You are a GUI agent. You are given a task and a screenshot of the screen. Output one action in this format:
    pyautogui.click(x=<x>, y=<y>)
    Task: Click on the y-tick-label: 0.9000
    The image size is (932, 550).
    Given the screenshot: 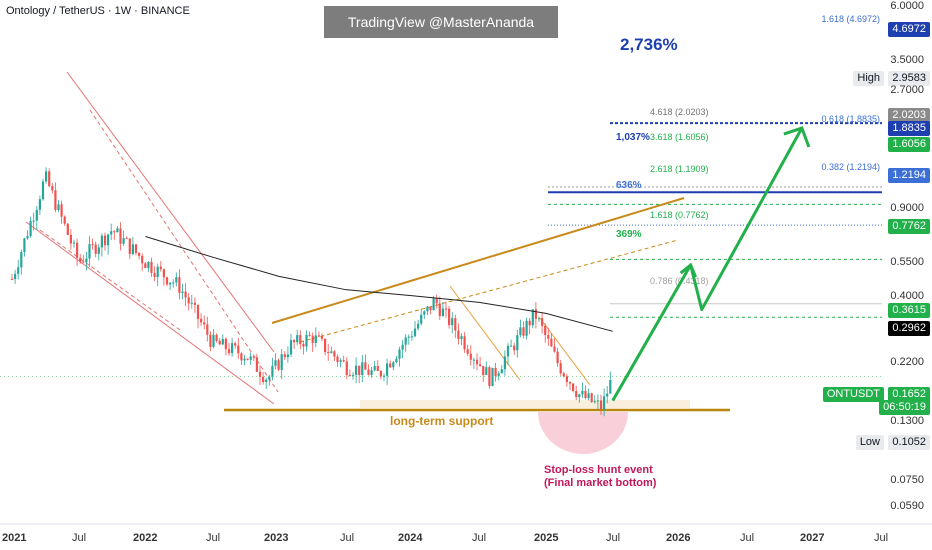 What is the action you would take?
    pyautogui.click(x=907, y=208)
    